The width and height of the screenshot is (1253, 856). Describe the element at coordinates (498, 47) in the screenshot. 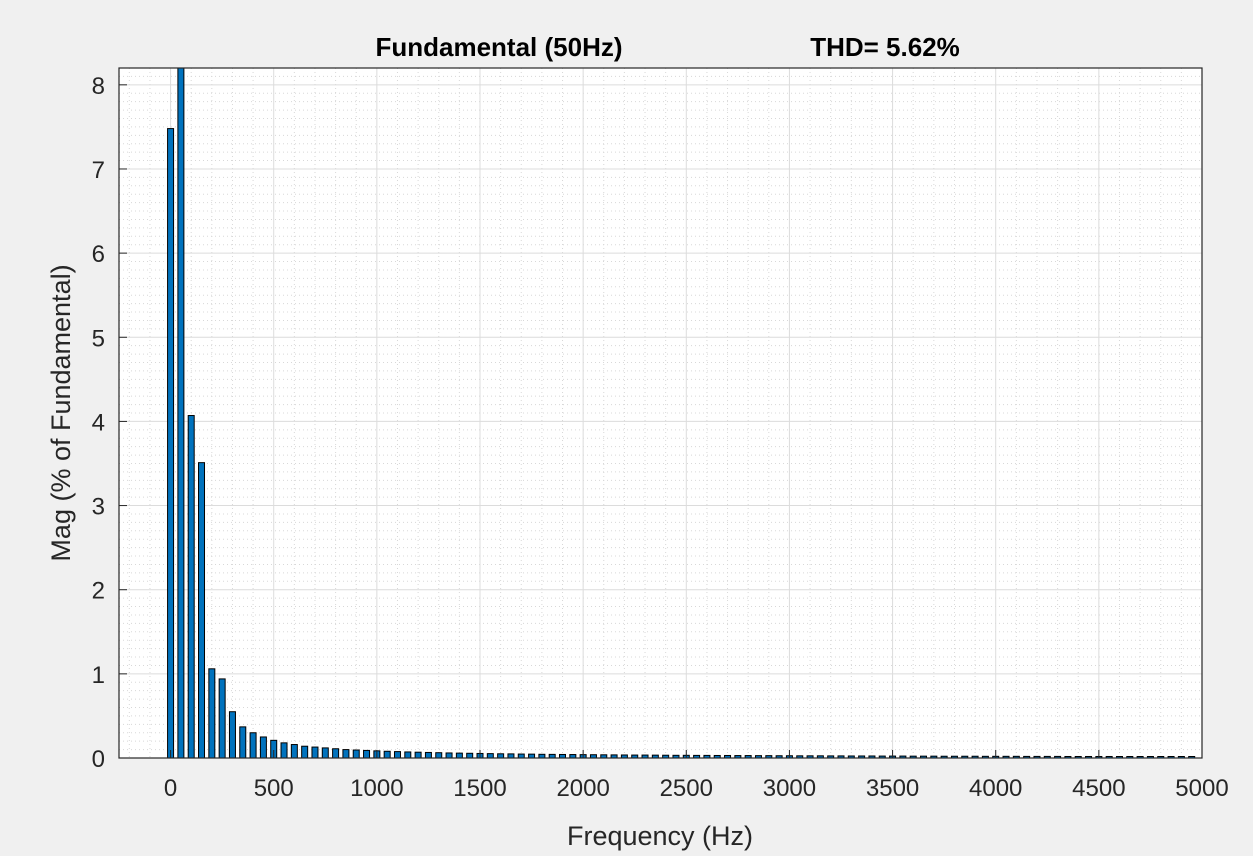

I see `chart-title-fundamental: Fundamental (50Hz)` at that location.